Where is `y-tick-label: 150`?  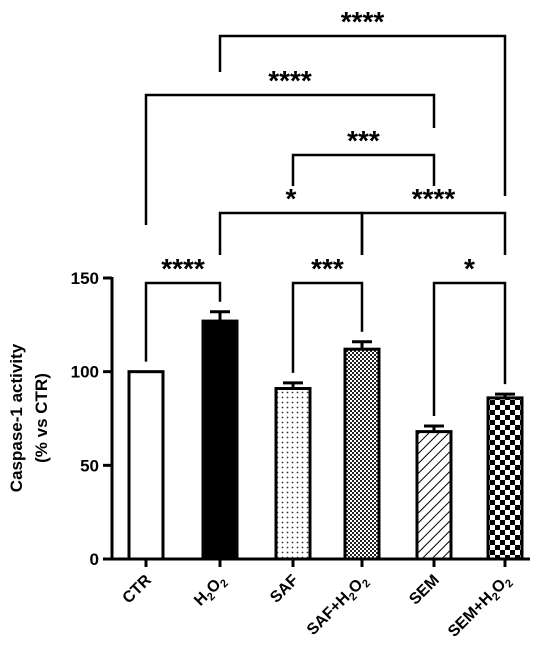
y-tick-label: 150 is located at coordinates (85, 278).